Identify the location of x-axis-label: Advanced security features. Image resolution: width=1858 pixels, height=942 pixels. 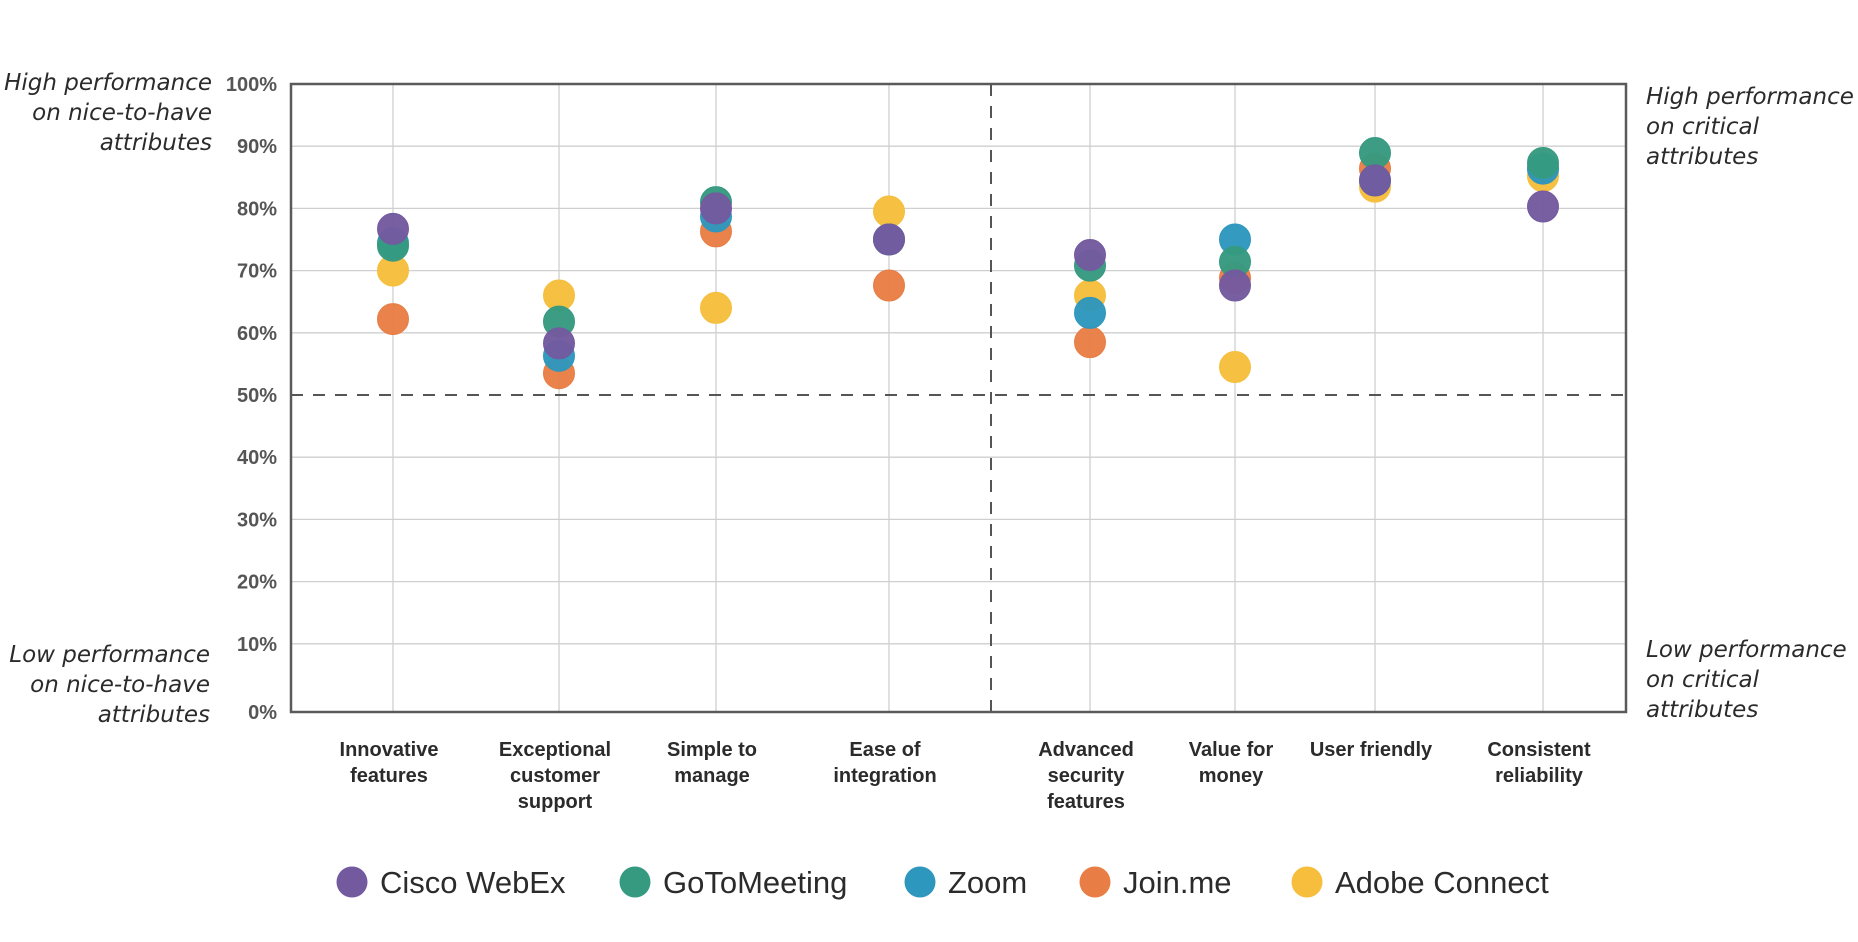
(1086, 776).